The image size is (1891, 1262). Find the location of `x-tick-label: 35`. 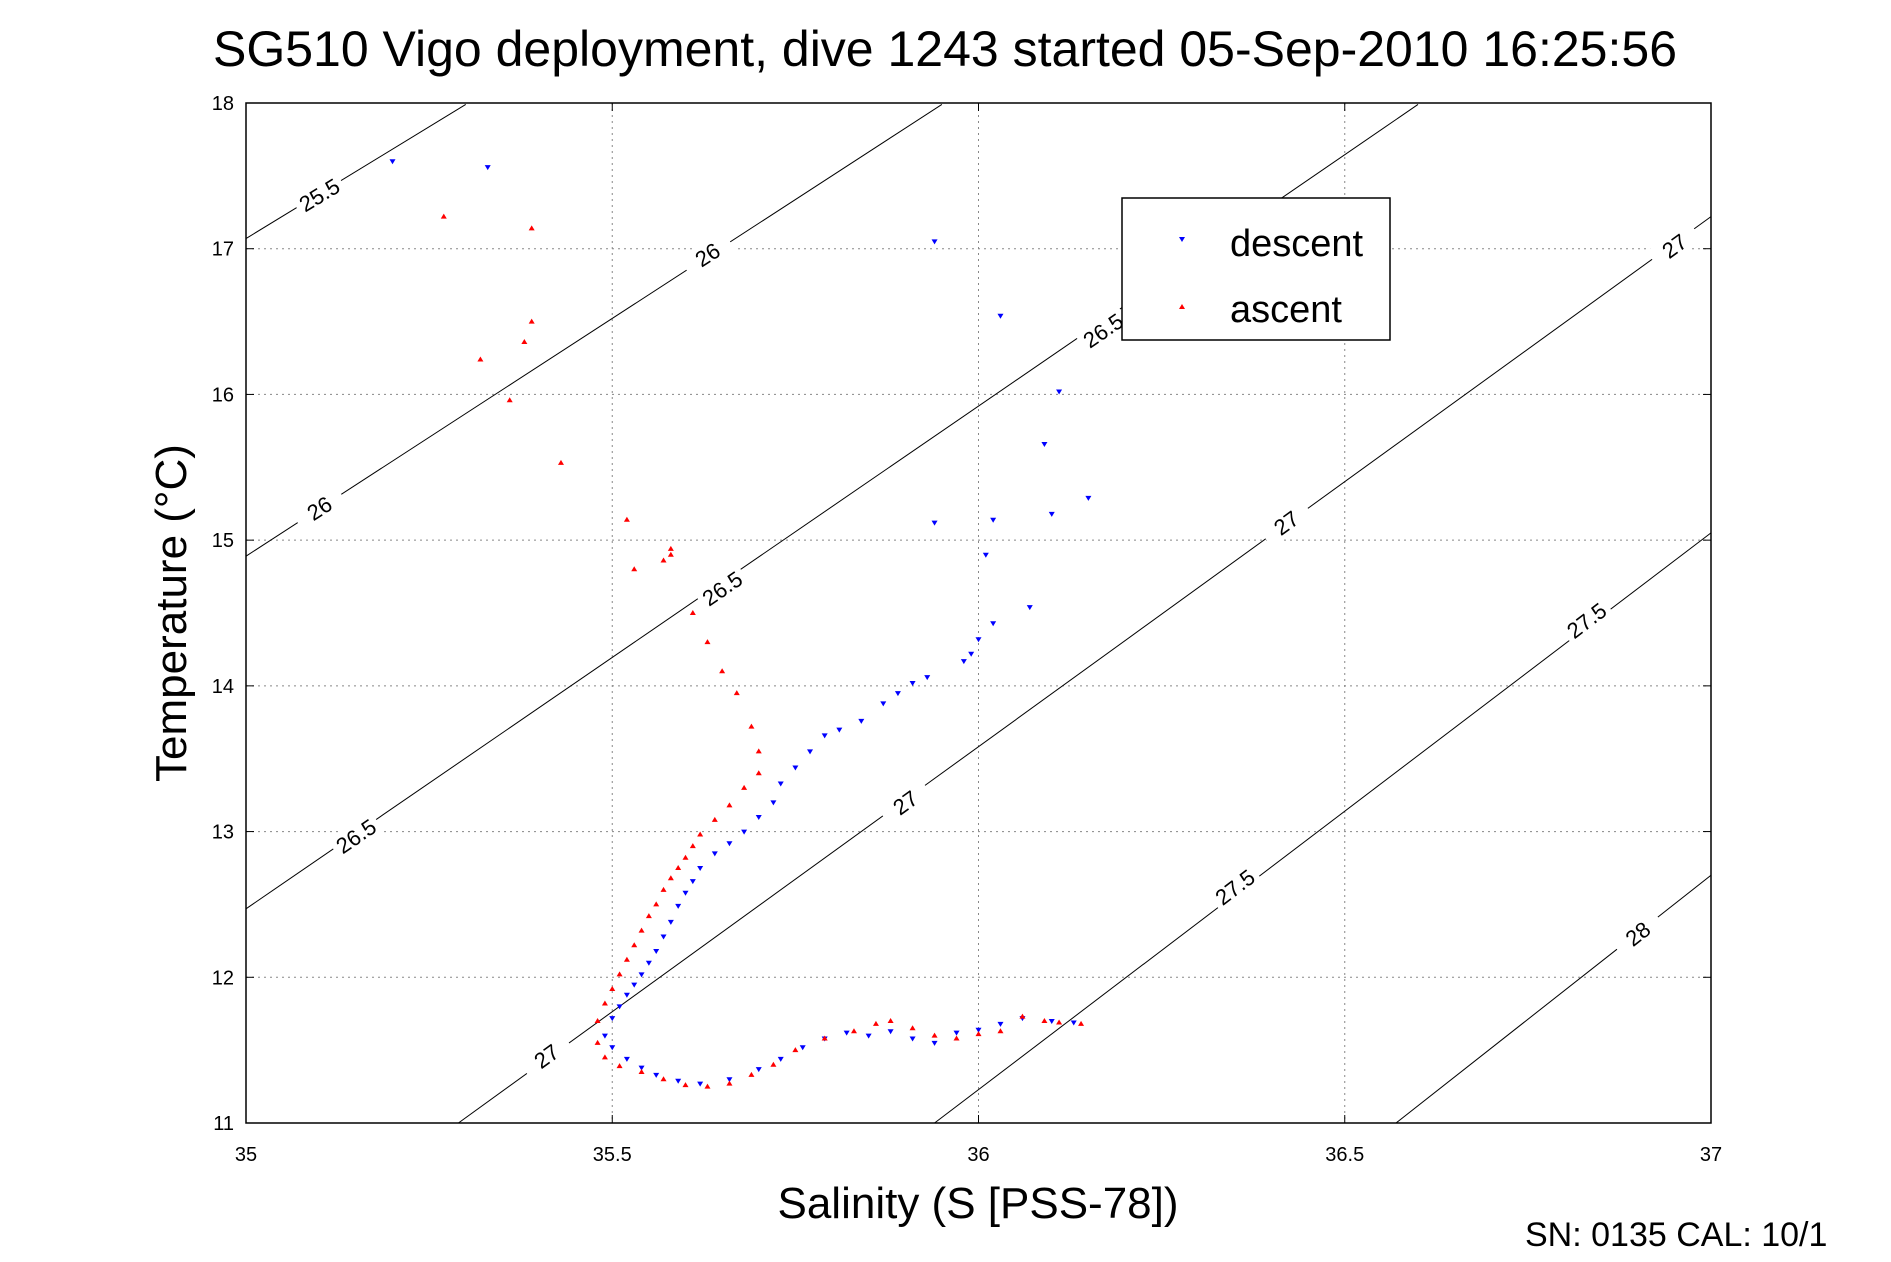

x-tick-label: 35 is located at coordinates (246, 1155).